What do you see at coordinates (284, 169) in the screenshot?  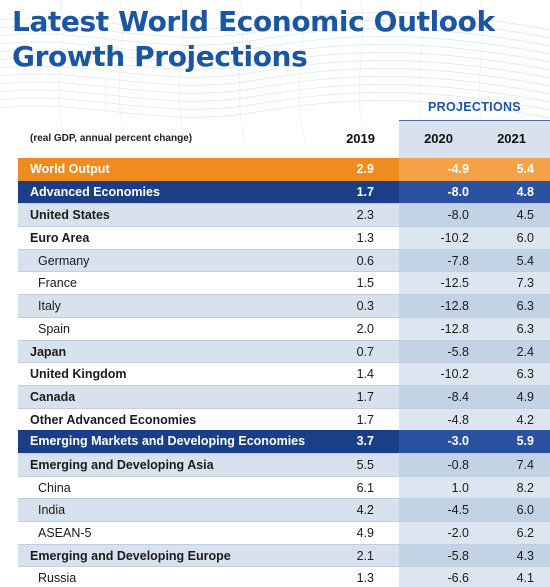 I see `table-row: World Output 2.9 -4.9 5.4` at bounding box center [284, 169].